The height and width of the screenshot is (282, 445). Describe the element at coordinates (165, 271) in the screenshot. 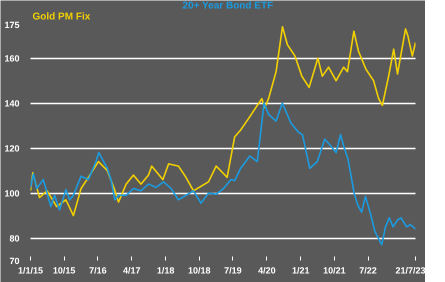

I see `x-tick-label: 1/18` at that location.